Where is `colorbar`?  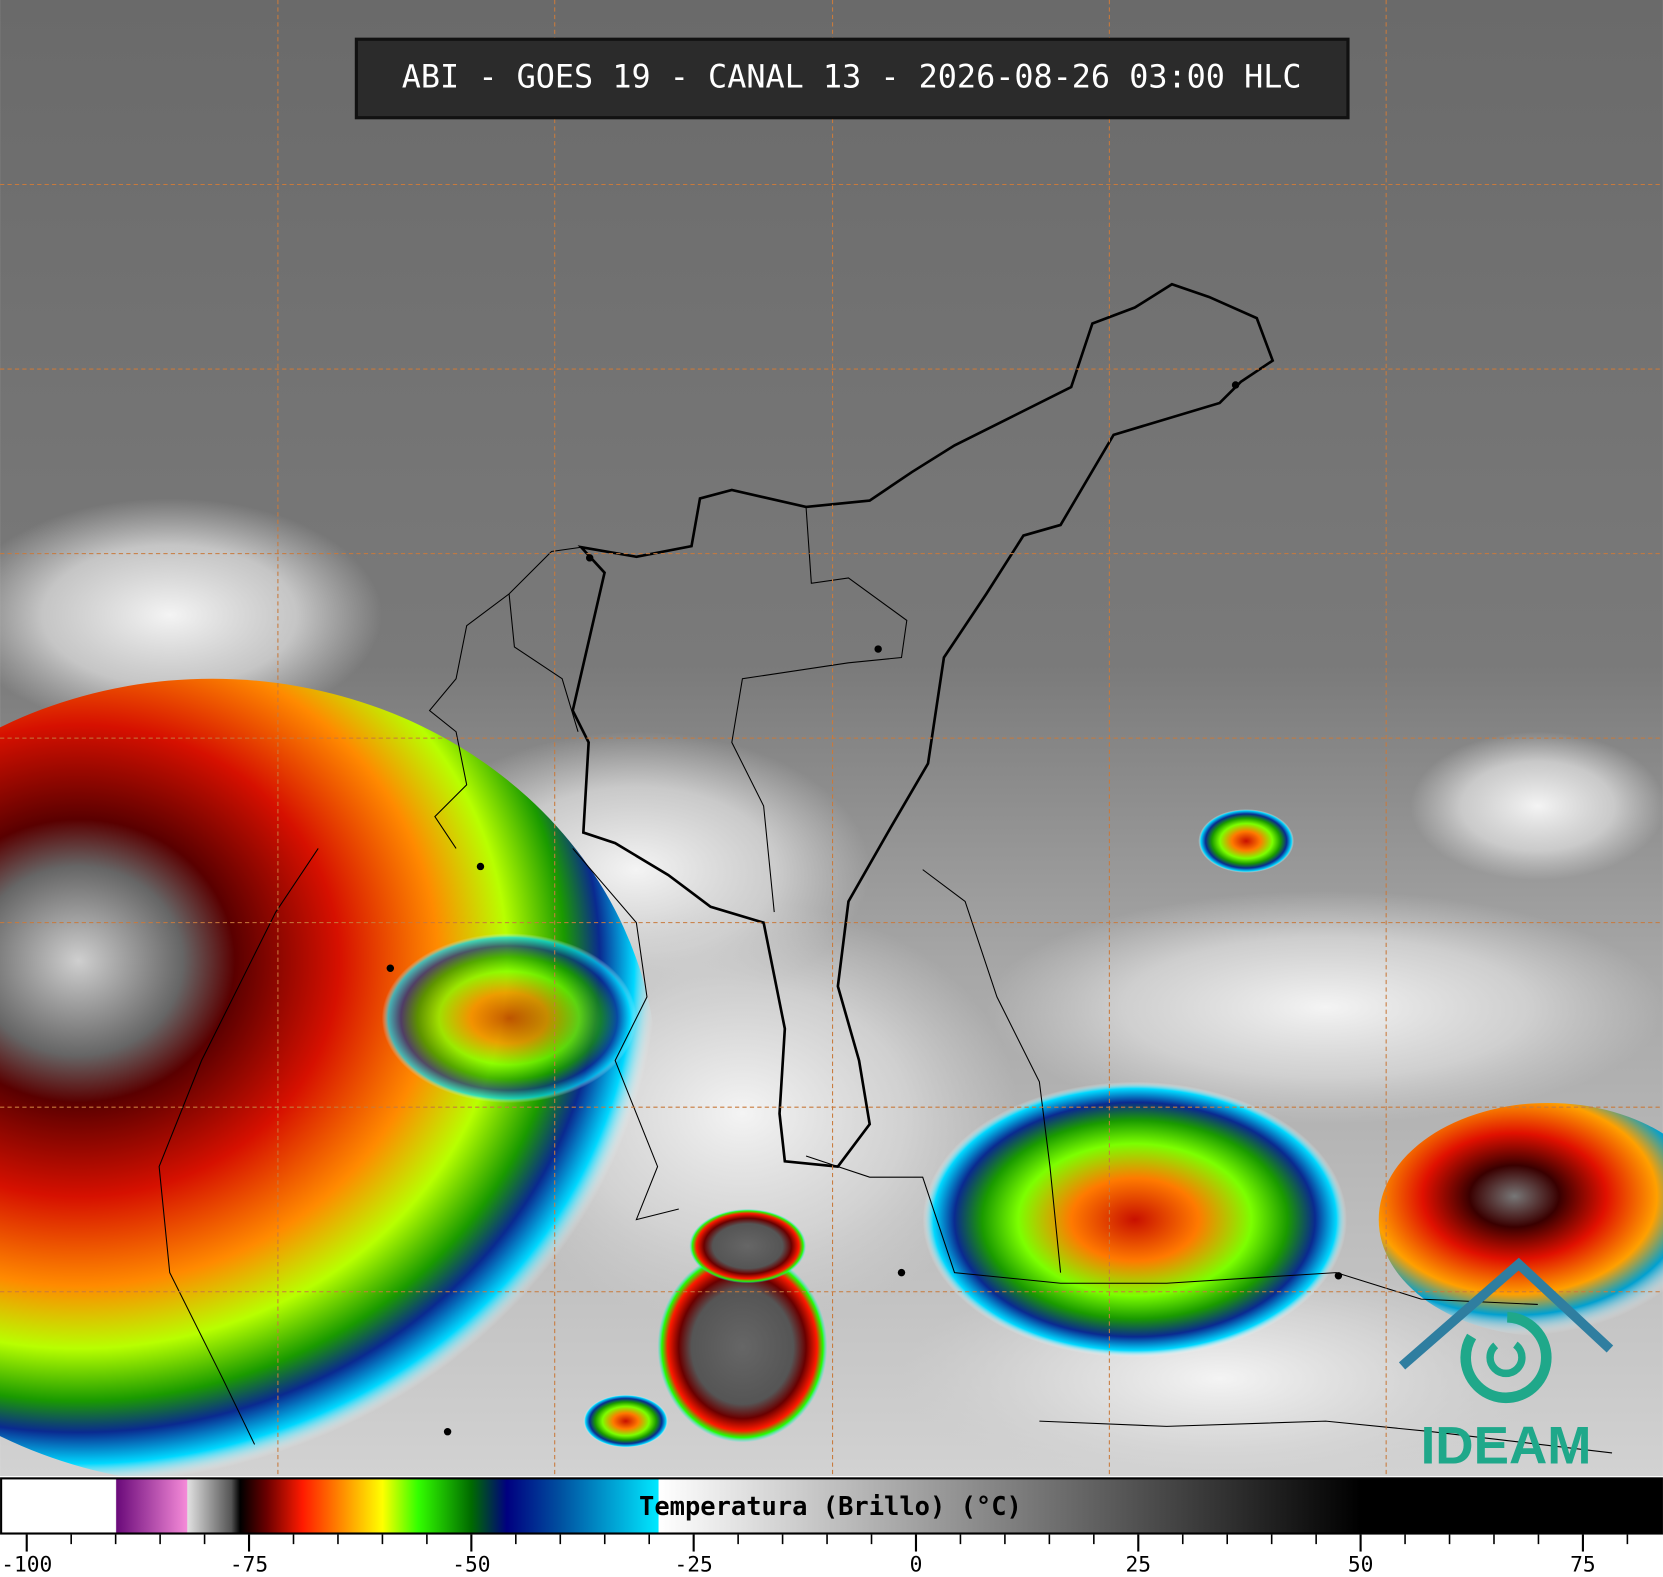 colorbar is located at coordinates (831, 1506).